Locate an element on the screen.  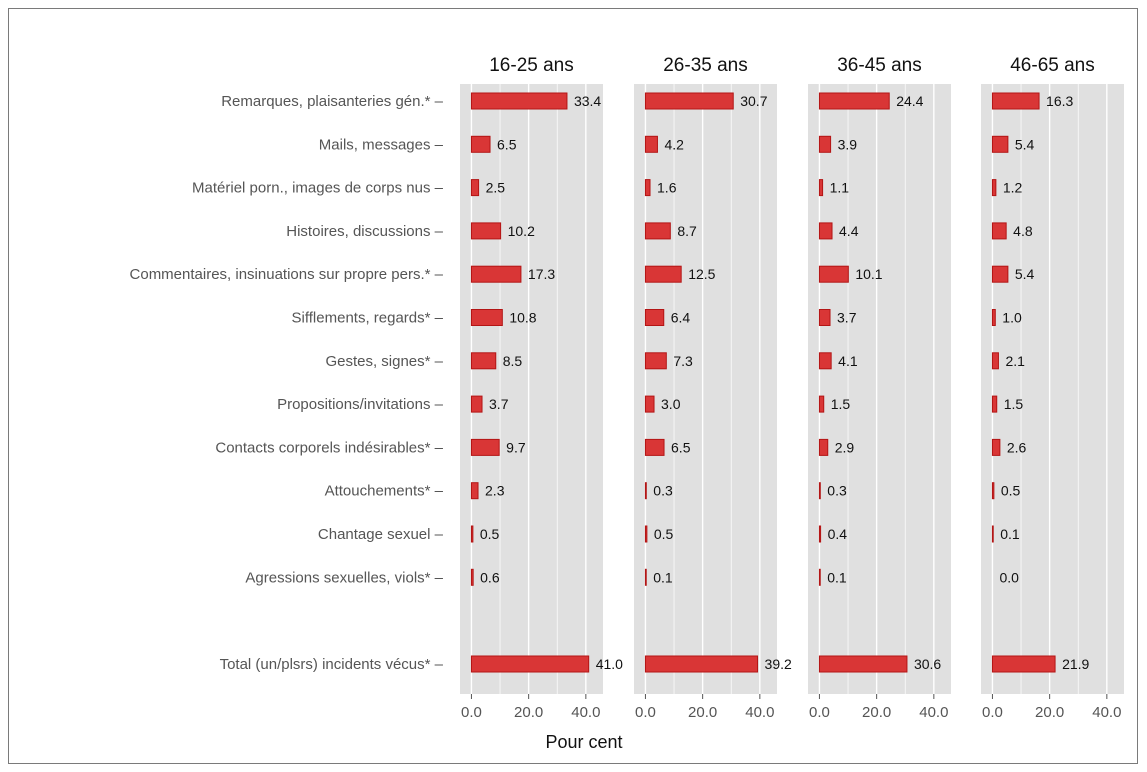
data-label: 10.8 is located at coordinates (522, 318).